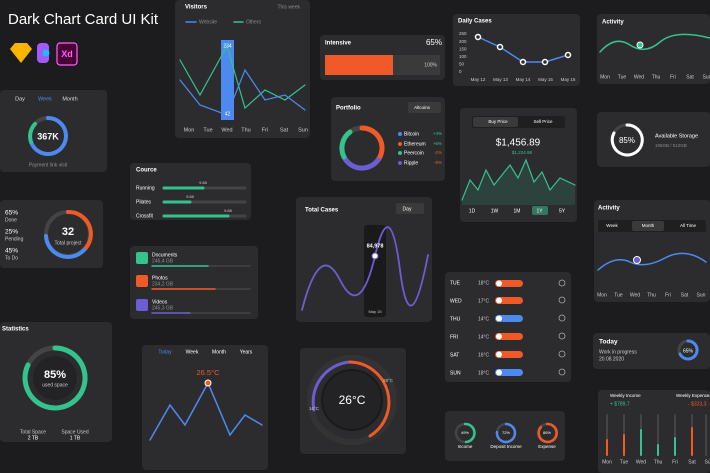  I want to click on day: TUE, so click(455, 283).